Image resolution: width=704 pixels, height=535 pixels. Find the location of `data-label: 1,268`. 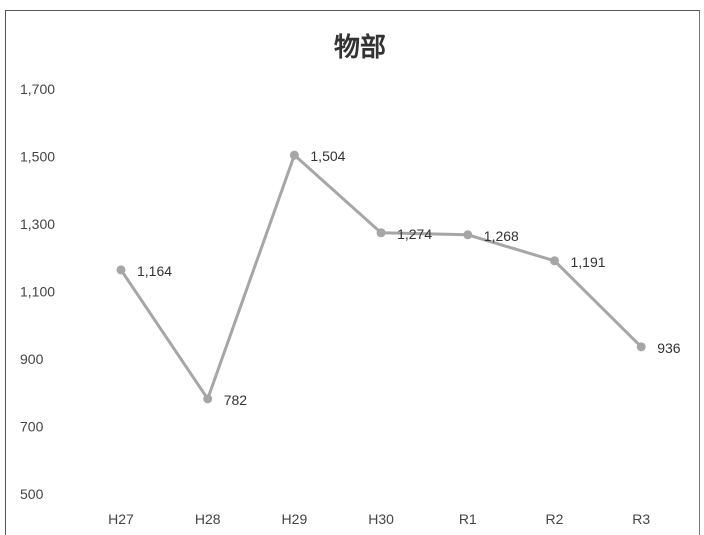

data-label: 1,268 is located at coordinates (501, 236).